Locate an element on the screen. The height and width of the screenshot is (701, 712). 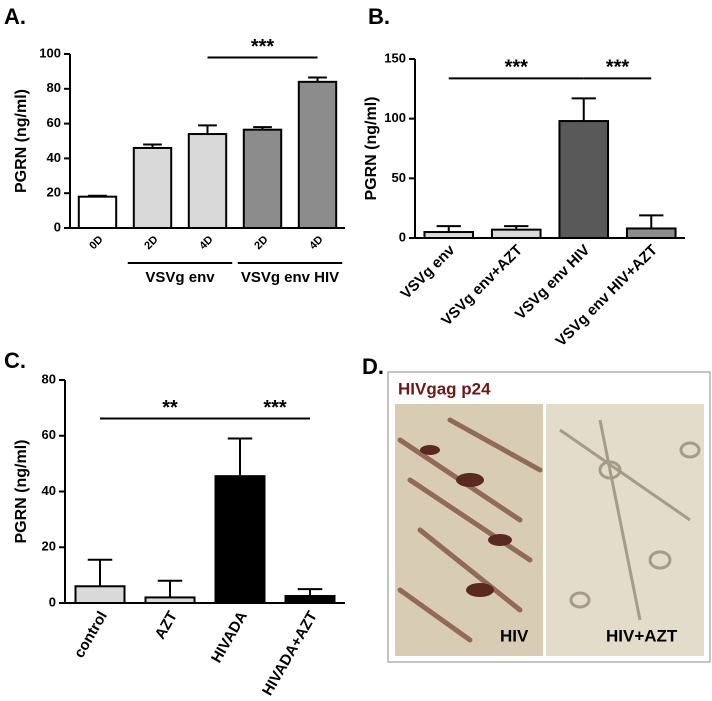
x-tick-label: AZT is located at coordinates (166, 625).